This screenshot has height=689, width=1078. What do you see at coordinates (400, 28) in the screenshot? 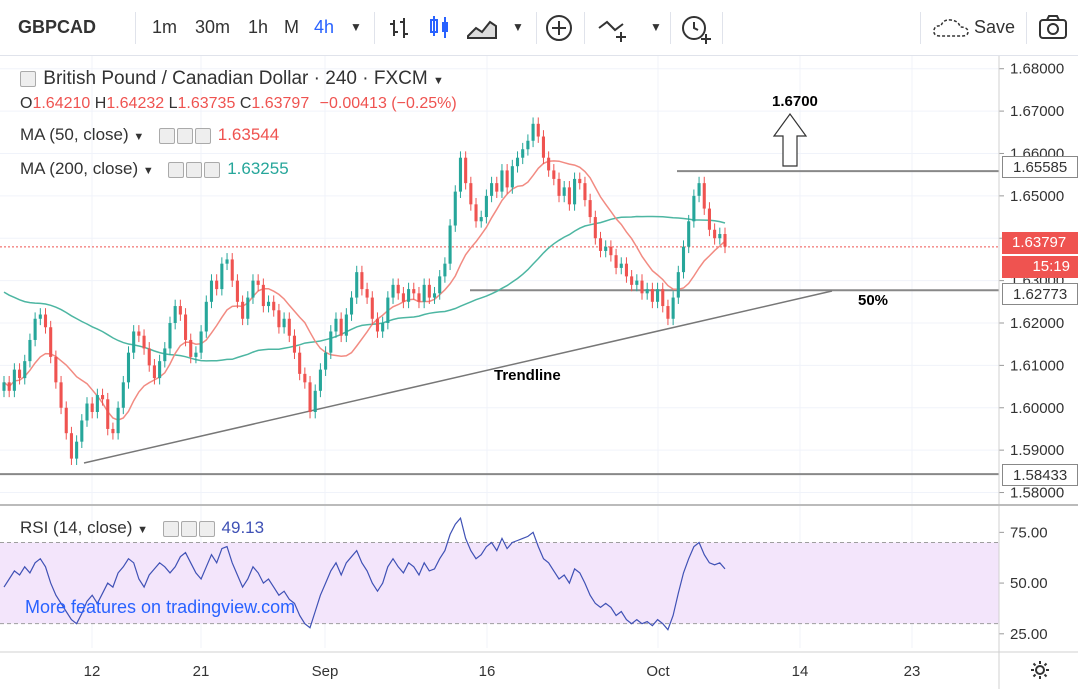
I see `bar-chart-icon` at bounding box center [400, 28].